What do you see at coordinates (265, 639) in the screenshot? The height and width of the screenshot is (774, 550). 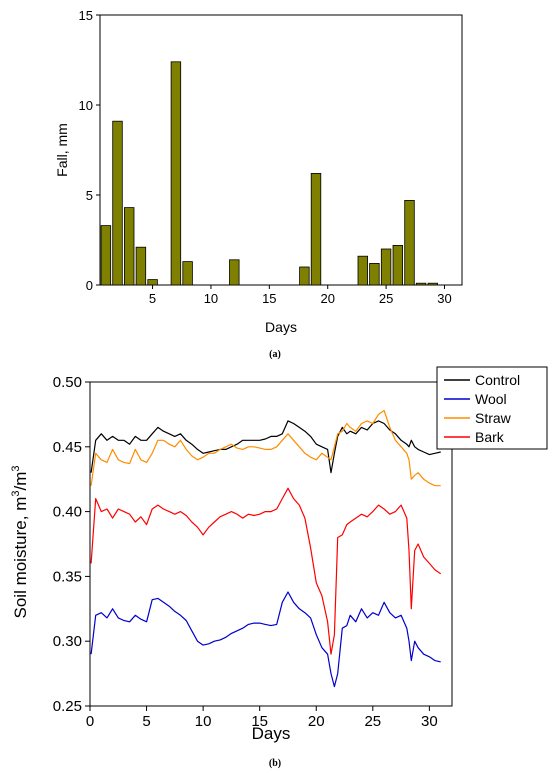 I see `series-line-wool` at bounding box center [265, 639].